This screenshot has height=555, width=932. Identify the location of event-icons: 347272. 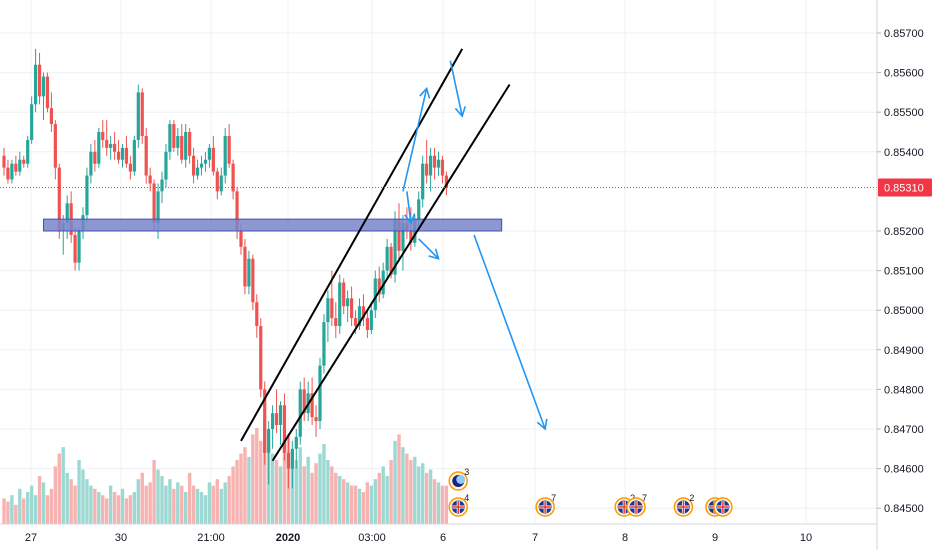
(590, 492).